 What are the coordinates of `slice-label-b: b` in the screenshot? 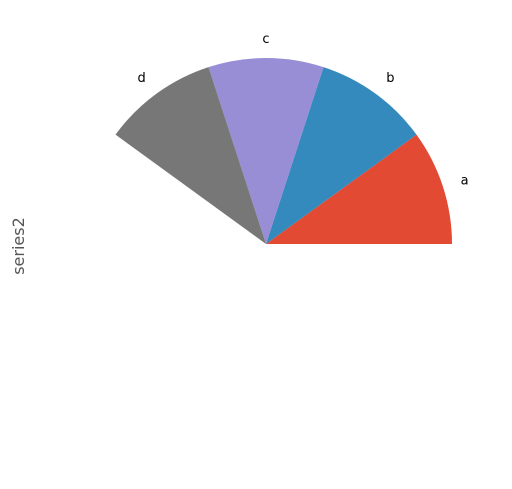 It's located at (390, 78).